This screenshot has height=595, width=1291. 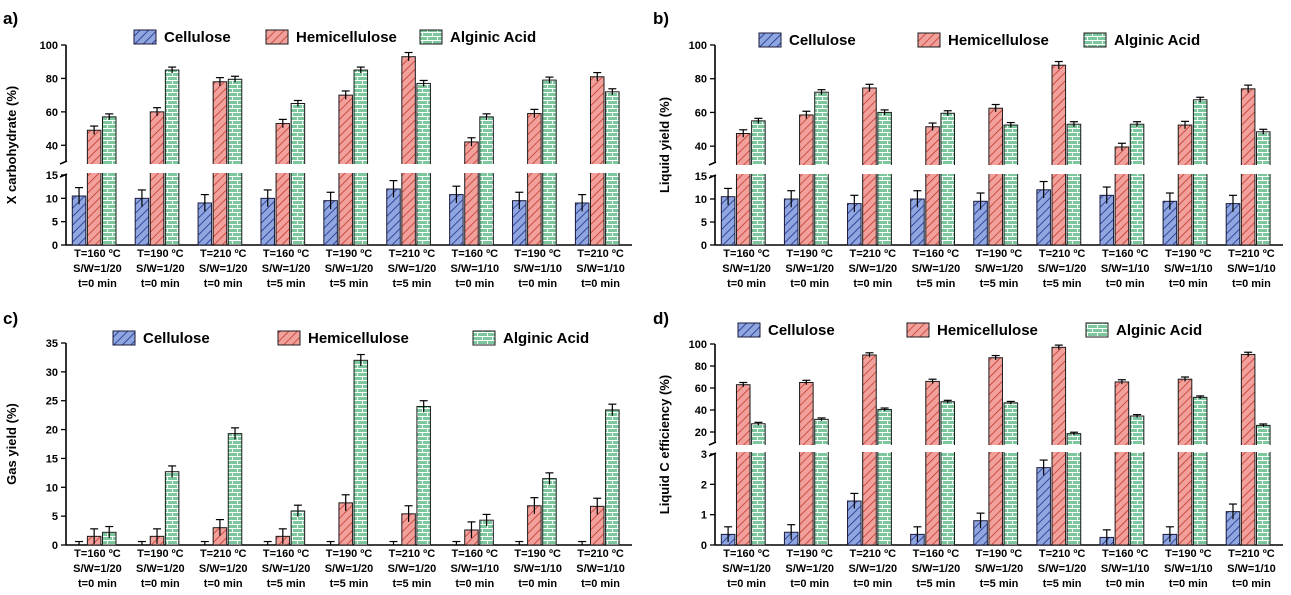 I want to click on panel-label: b), so click(x=661, y=18).